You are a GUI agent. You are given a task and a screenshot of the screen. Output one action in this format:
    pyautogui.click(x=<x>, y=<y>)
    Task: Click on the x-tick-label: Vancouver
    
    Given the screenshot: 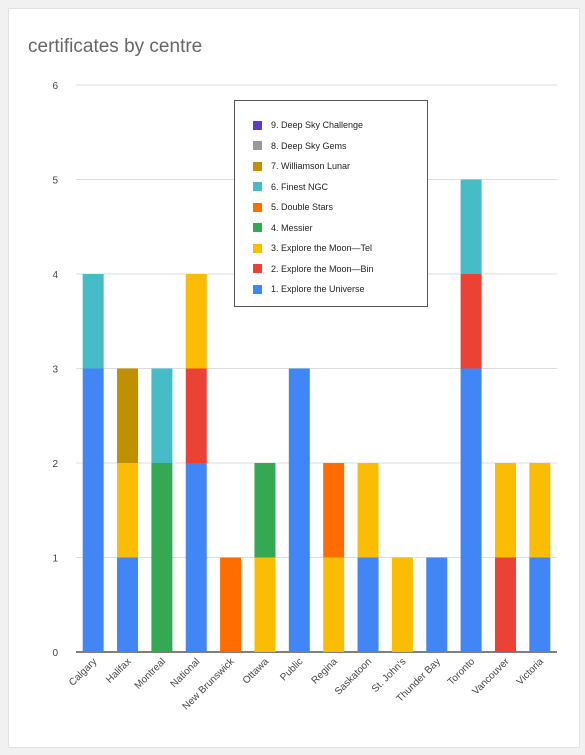 What is the action you would take?
    pyautogui.click(x=492, y=677)
    